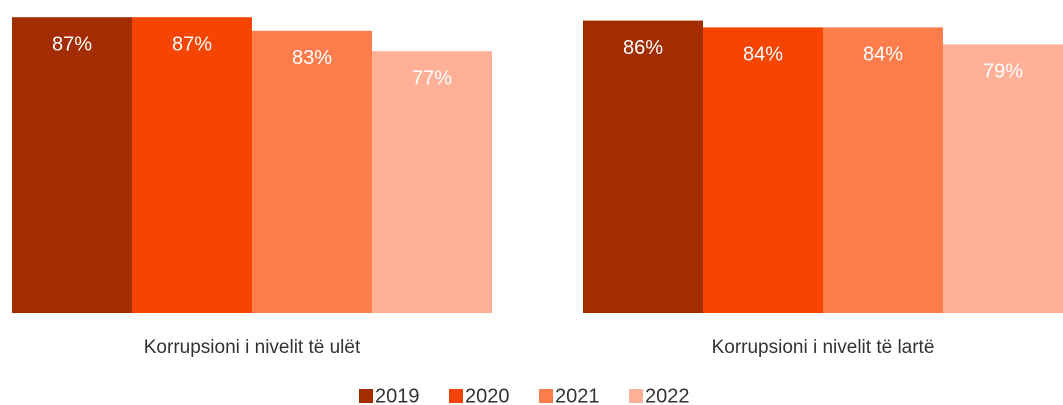 Image resolution: width=1063 pixels, height=405 pixels. What do you see at coordinates (397, 395) in the screenshot?
I see `legend-label: 2019` at bounding box center [397, 395].